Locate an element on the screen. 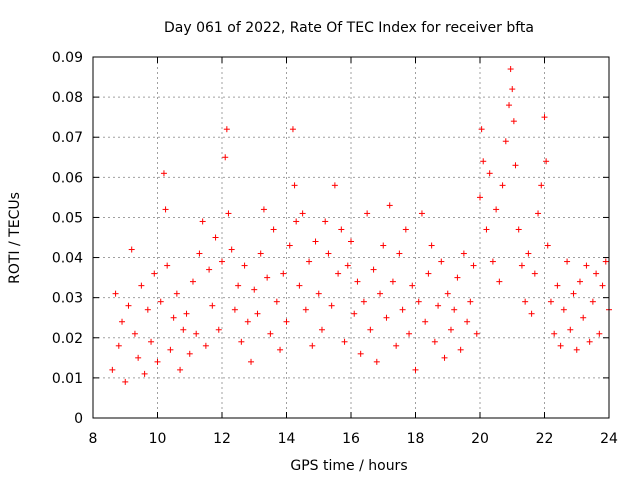  y-tick-label: 0.08 is located at coordinates (67, 98).